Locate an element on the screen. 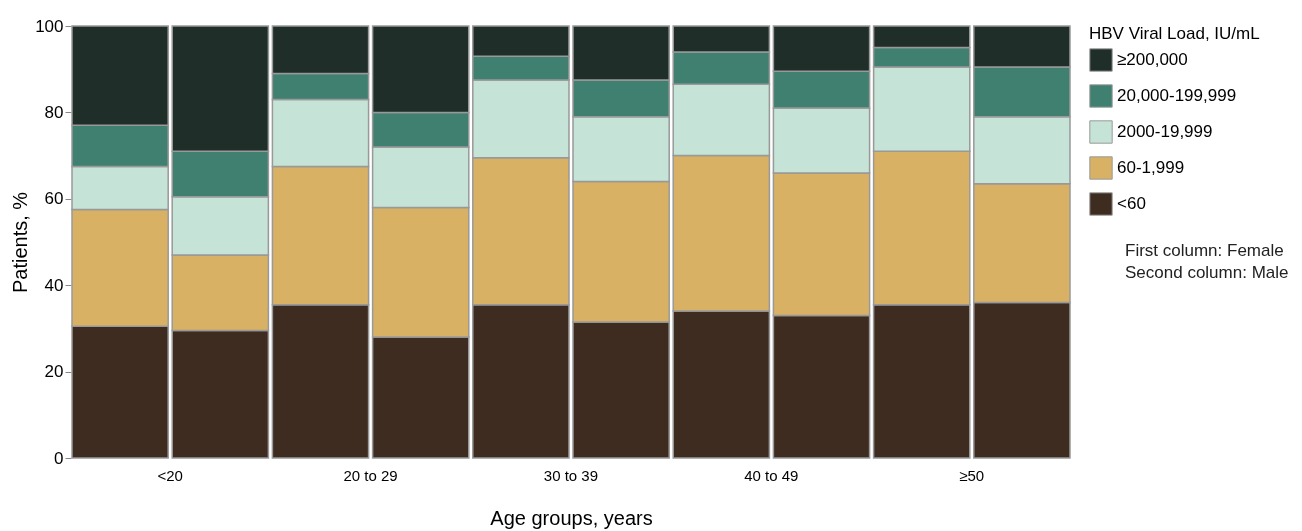 Image resolution: width=1302 pixels, height=531 pixels. y-tick-label: 0 is located at coordinates (59, 458).